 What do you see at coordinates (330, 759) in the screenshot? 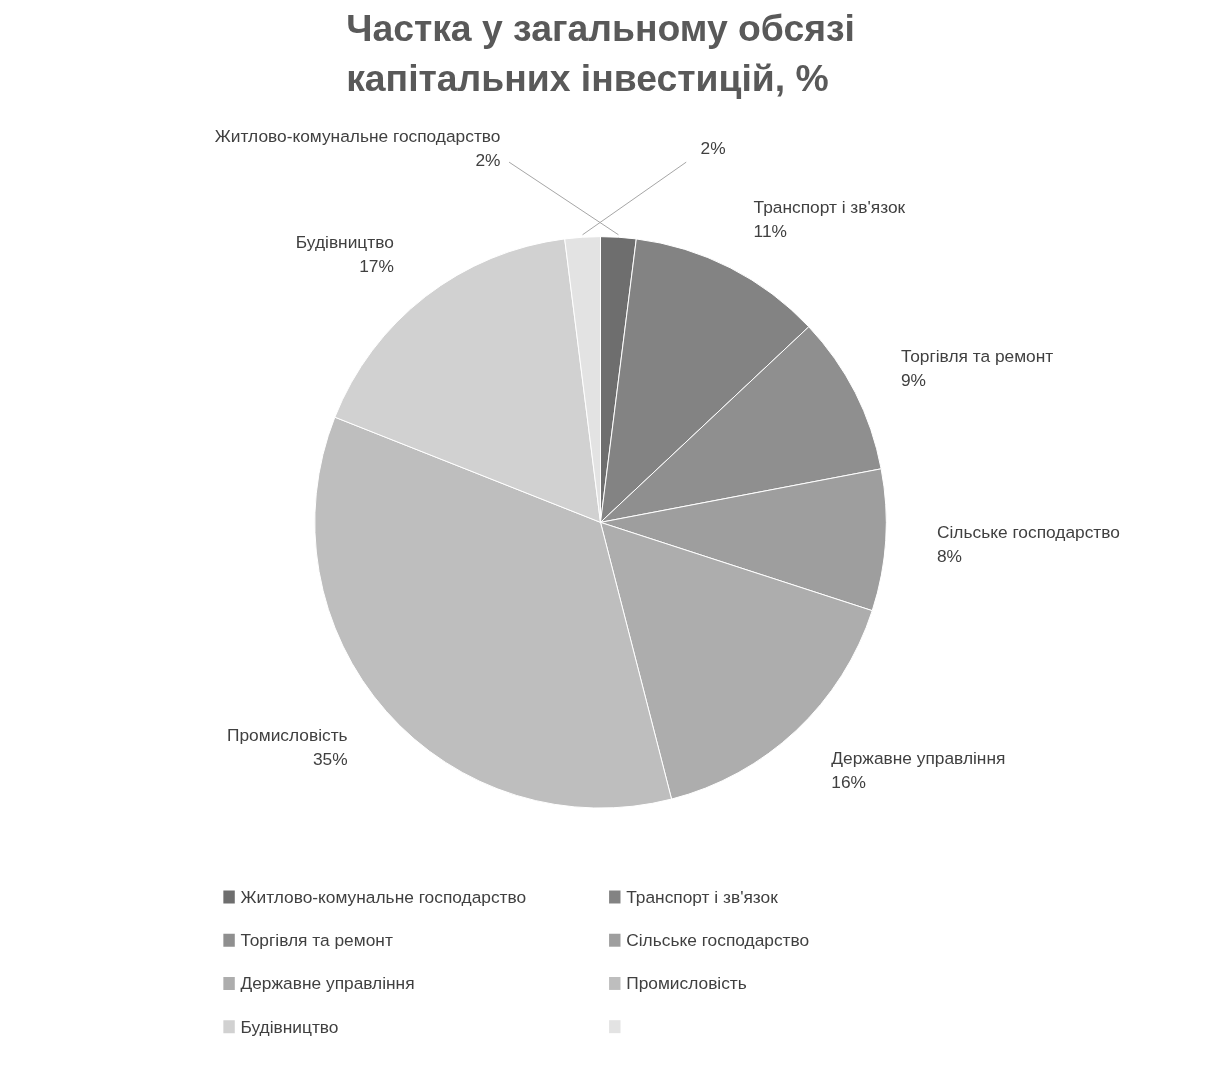
I see `data-label: 35%` at bounding box center [330, 759].